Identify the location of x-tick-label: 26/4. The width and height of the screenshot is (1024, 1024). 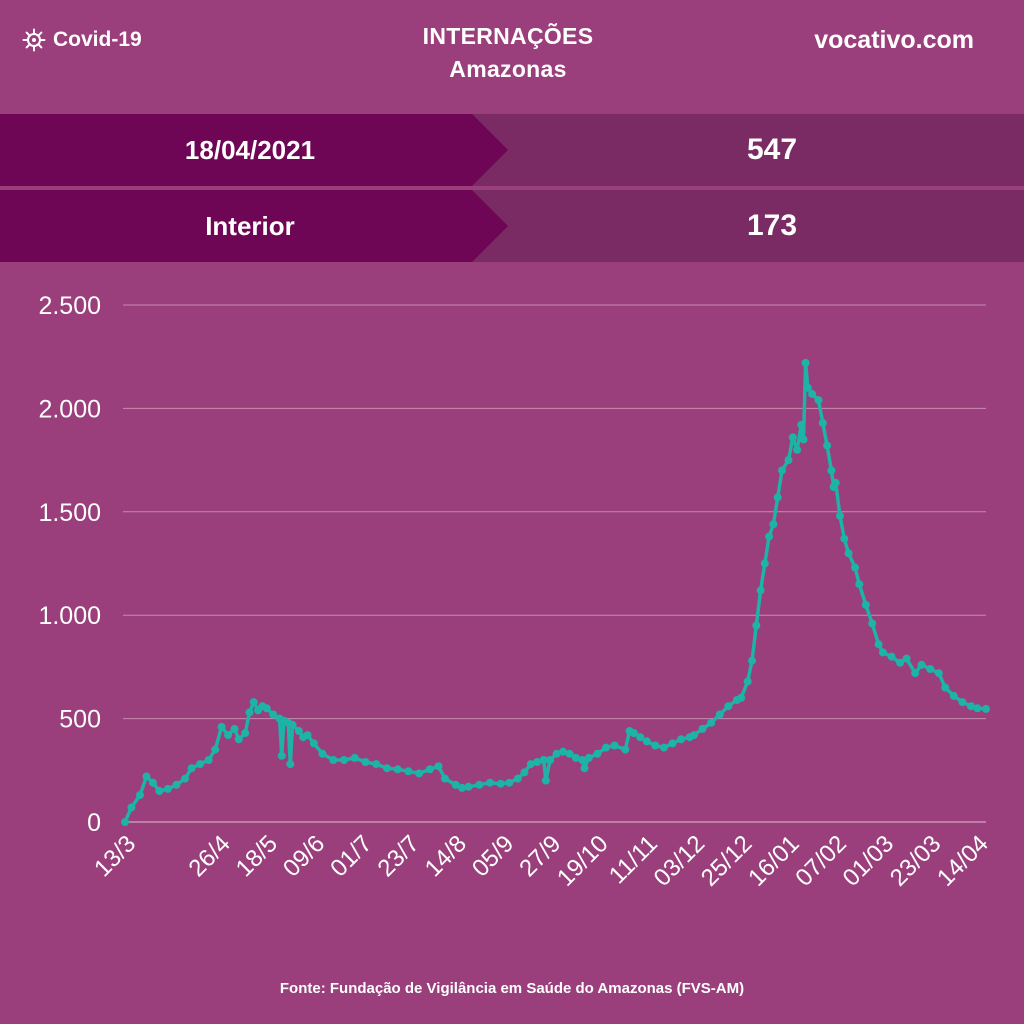
(210, 856).